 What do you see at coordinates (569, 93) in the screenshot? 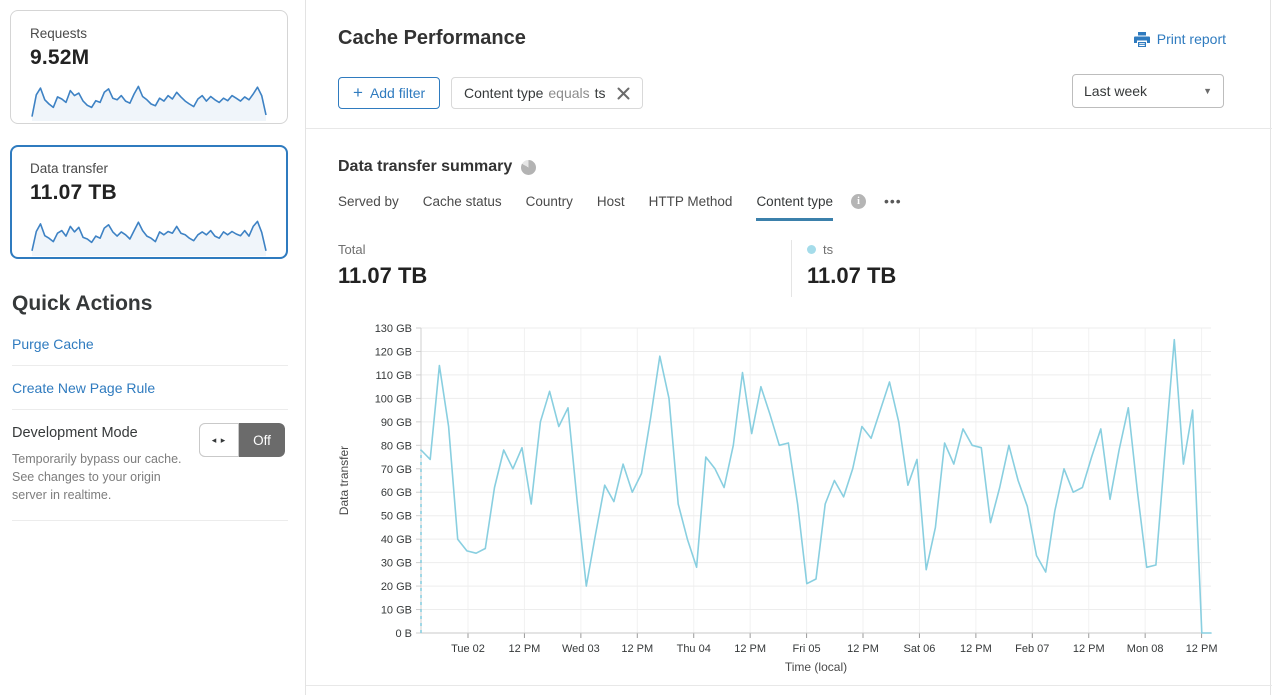
I see `filter-operator: equals` at bounding box center [569, 93].